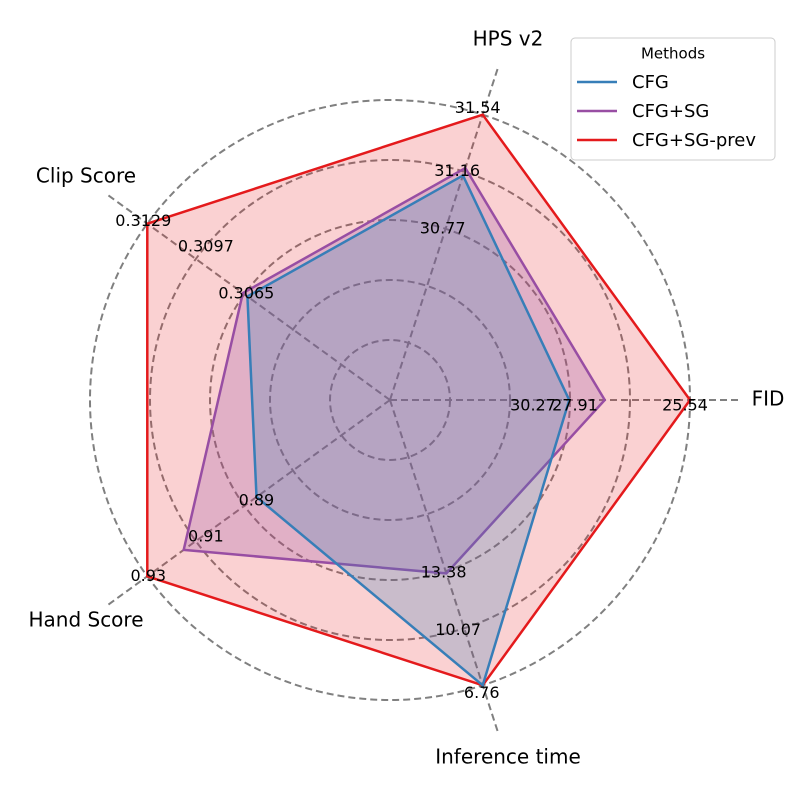  What do you see at coordinates (86, 176) in the screenshot?
I see `axis-title: Clip Score` at bounding box center [86, 176].